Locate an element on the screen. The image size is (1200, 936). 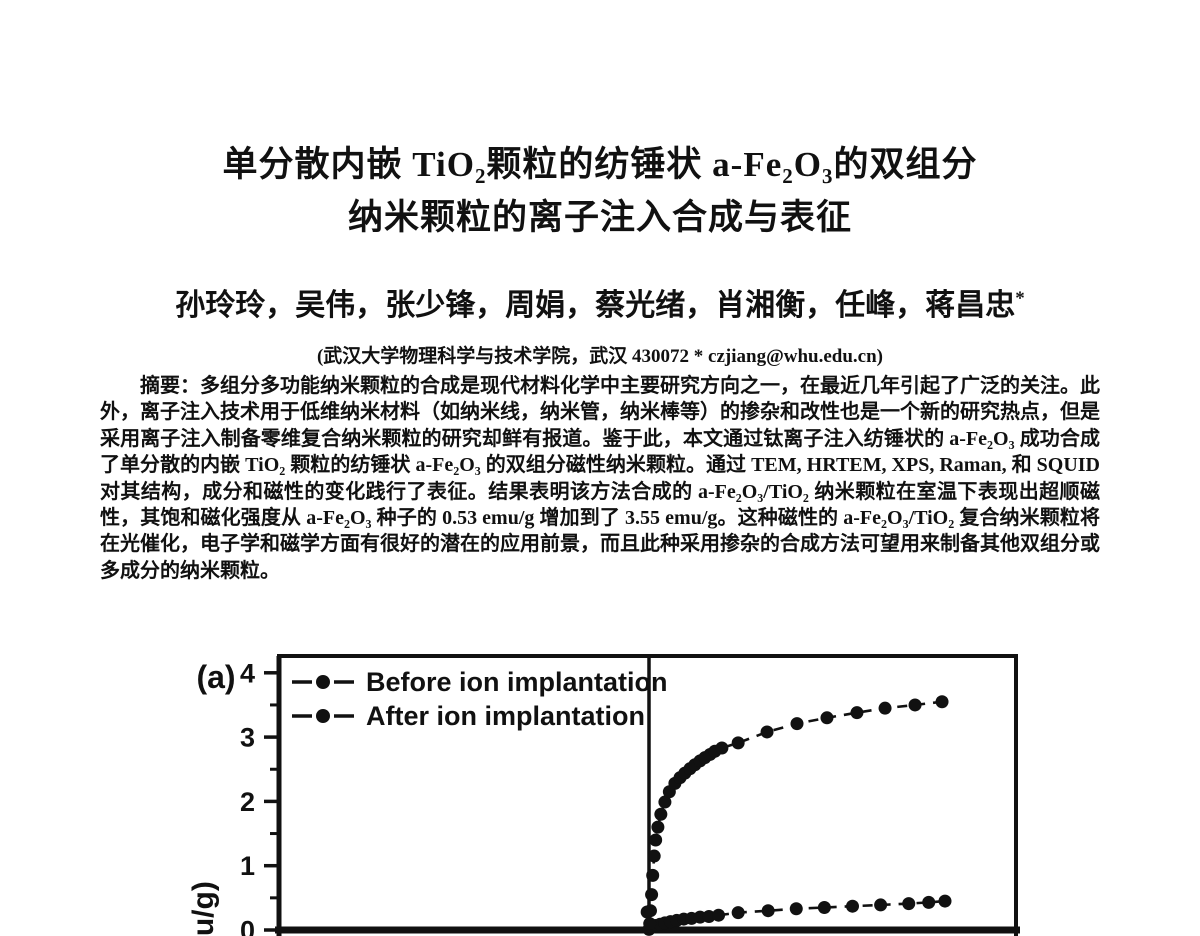
series-line-before is located at coordinates (797, 915).